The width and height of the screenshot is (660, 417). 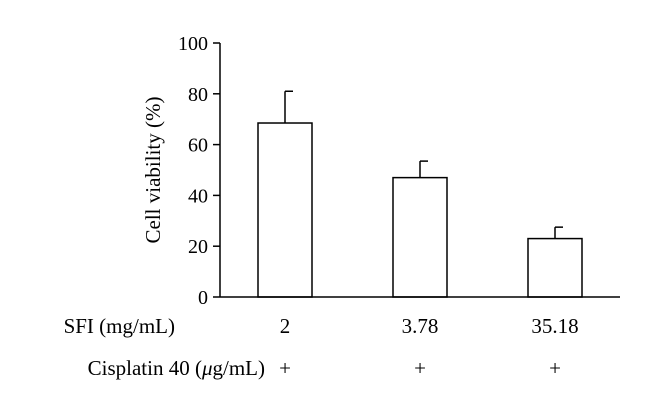 What do you see at coordinates (285, 326) in the screenshot?
I see `sfi-value: 2` at bounding box center [285, 326].